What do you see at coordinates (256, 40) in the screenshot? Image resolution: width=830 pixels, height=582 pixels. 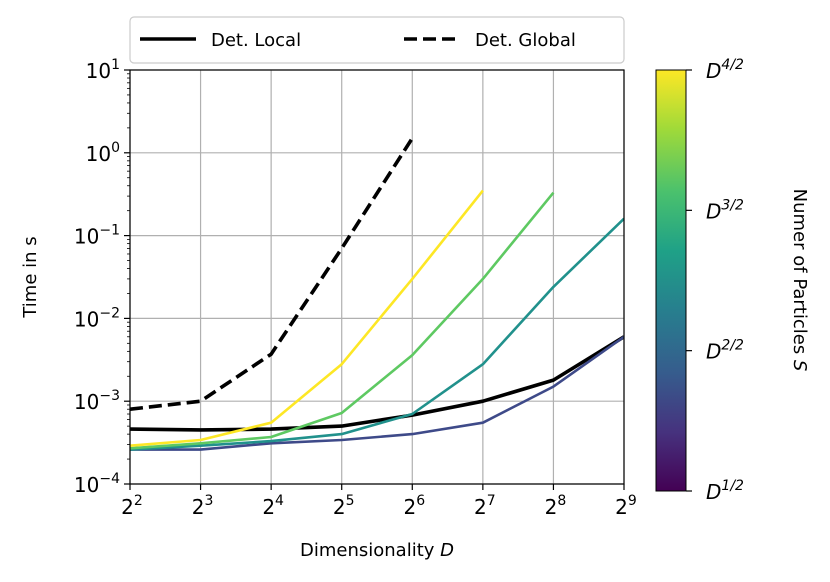 I see `legend-label: Det. Local` at bounding box center [256, 40].